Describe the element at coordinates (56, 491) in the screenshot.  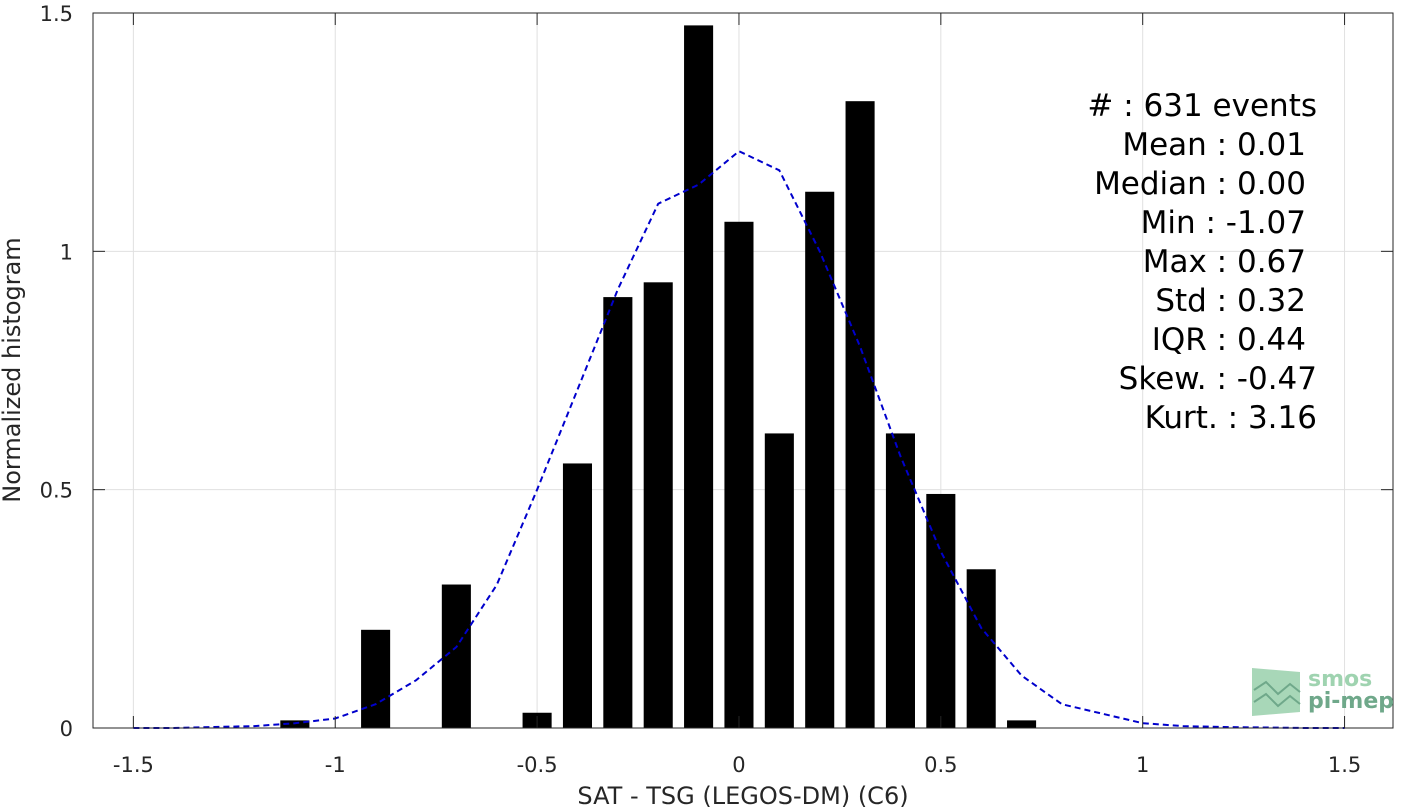
I see `y-tick-label: 0.5` at that location.